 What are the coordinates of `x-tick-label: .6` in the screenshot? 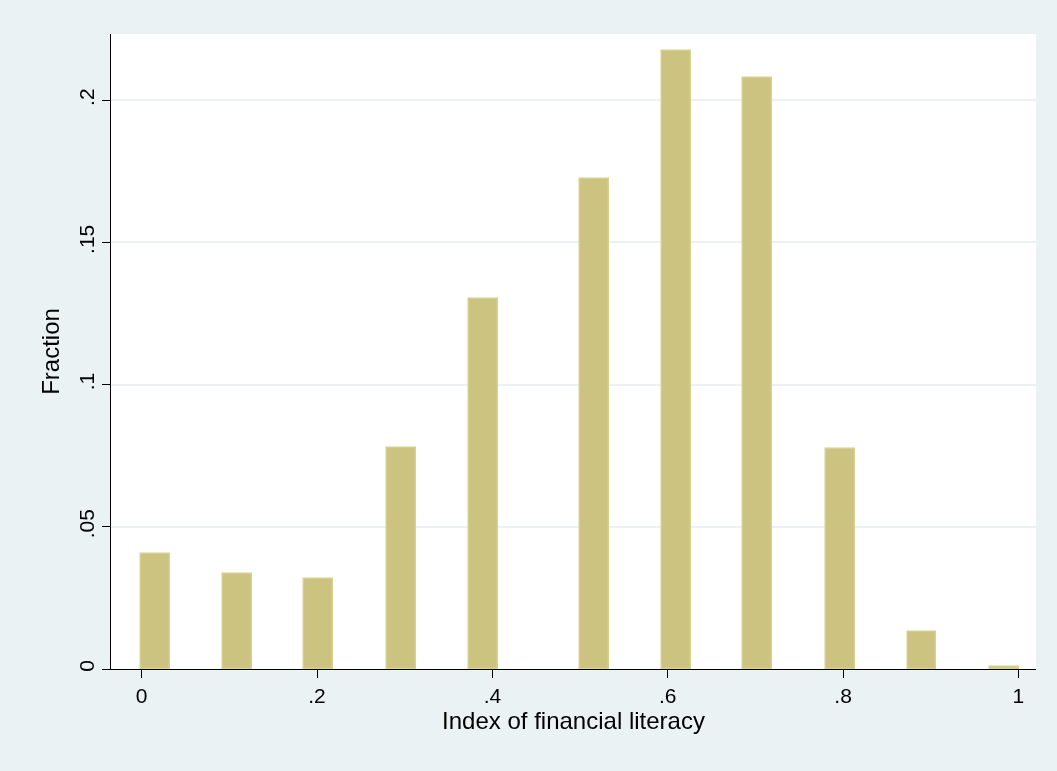 It's located at (667, 696).